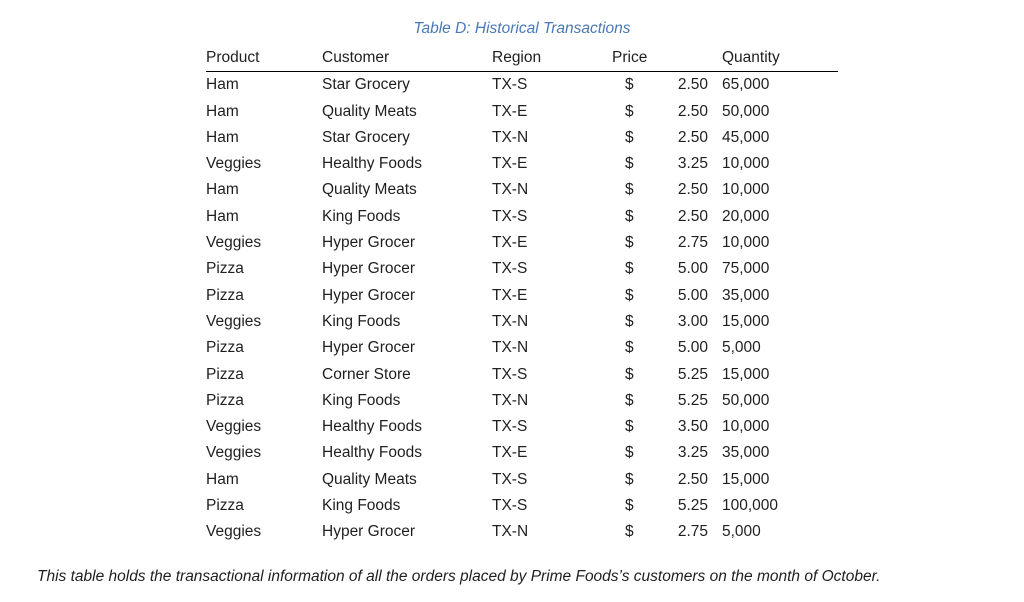 This screenshot has height=602, width=1024. I want to click on table-row: Veggies Healthy Foods TX-S $ 3.50 10,000, so click(522, 427).